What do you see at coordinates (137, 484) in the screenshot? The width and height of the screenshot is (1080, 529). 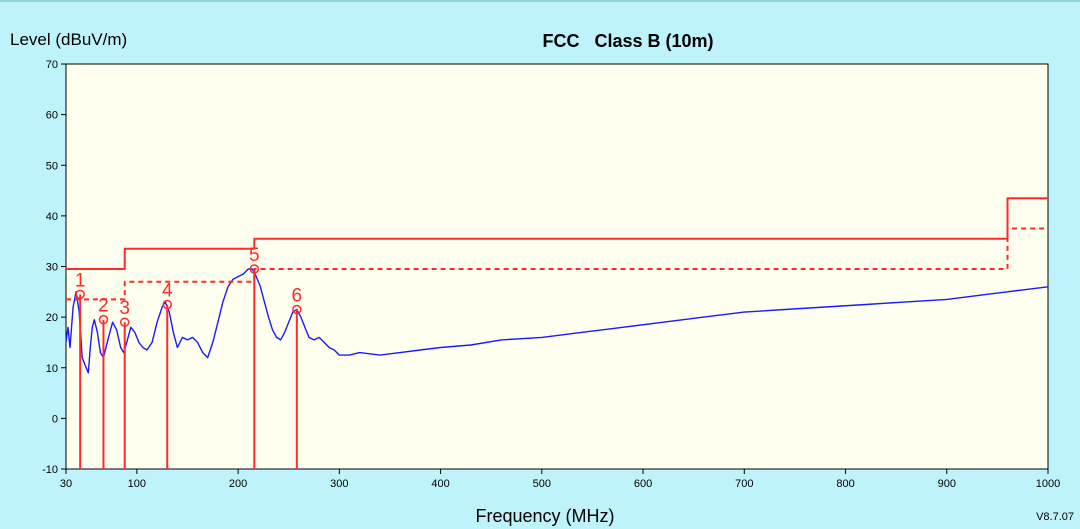 I see `x-tick-label: 100` at bounding box center [137, 484].